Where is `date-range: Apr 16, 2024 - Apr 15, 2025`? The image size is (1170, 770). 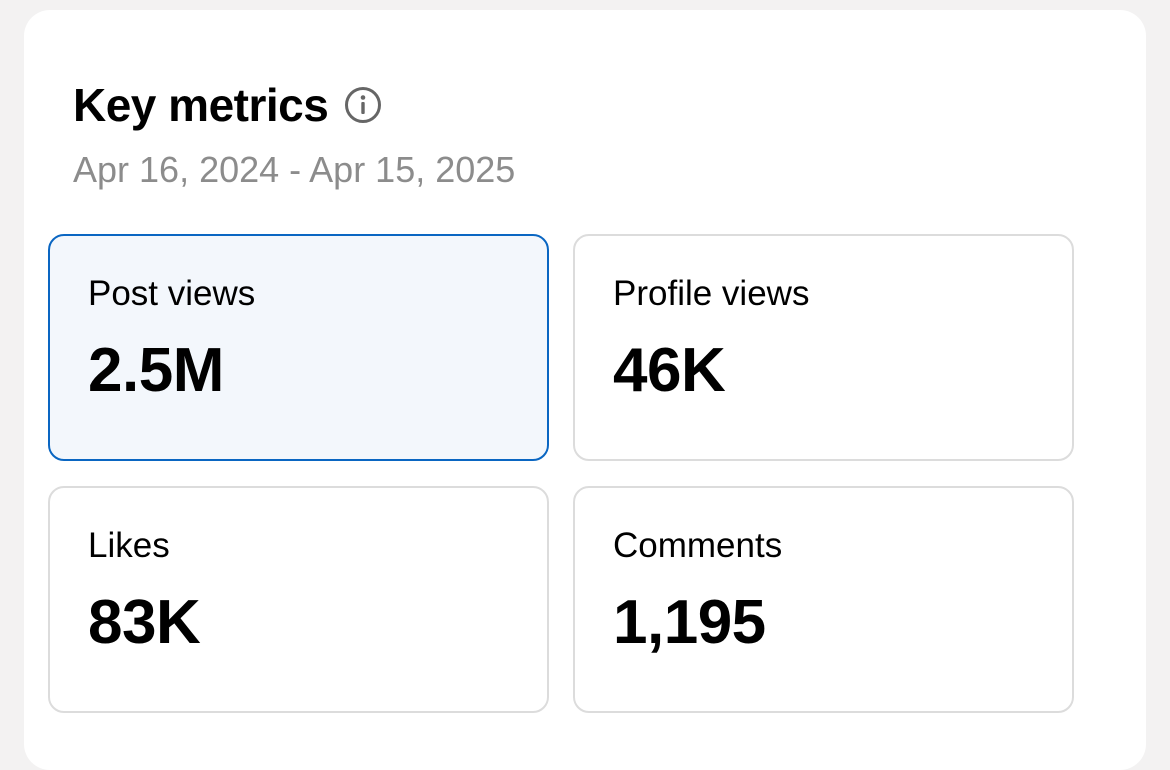 date-range: Apr 16, 2024 - Apr 15, 2025 is located at coordinates (294, 169).